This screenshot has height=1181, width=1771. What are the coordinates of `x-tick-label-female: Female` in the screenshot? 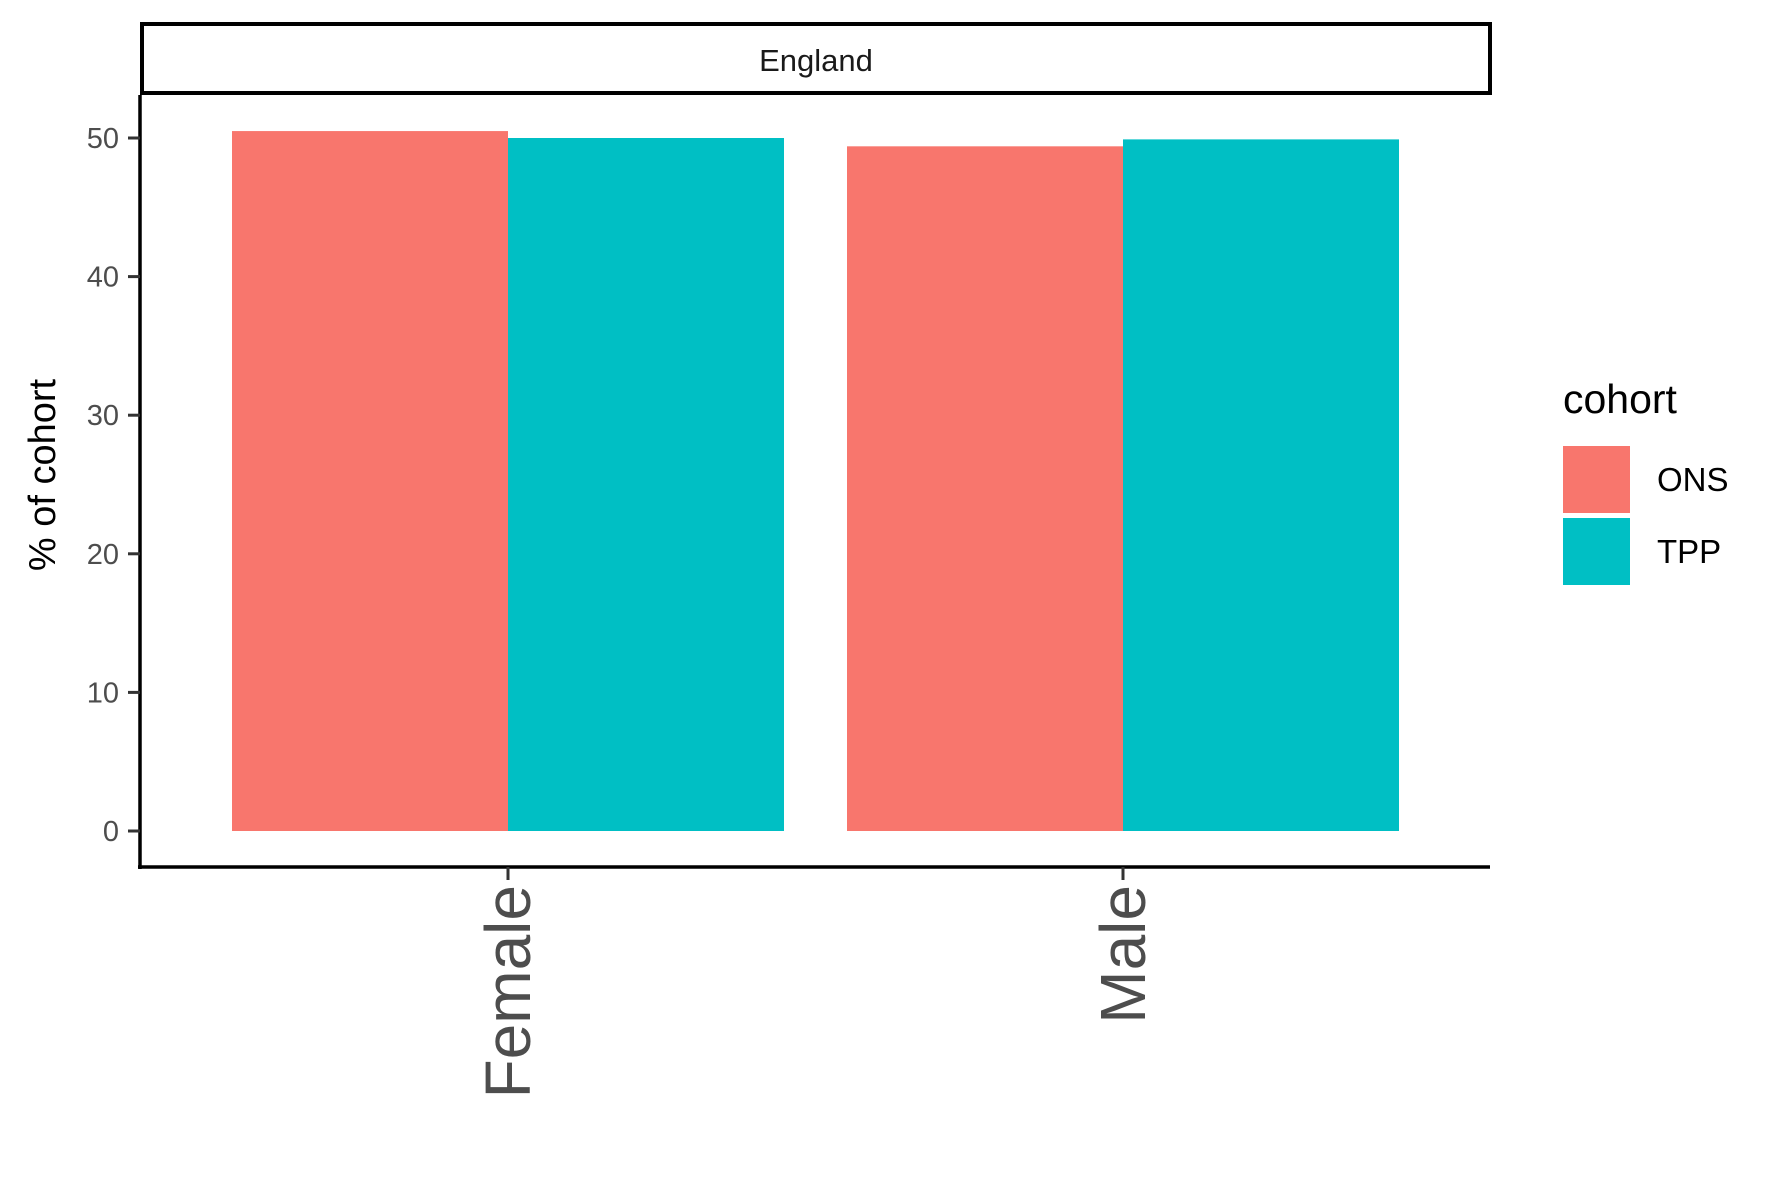 It's located at (508, 991).